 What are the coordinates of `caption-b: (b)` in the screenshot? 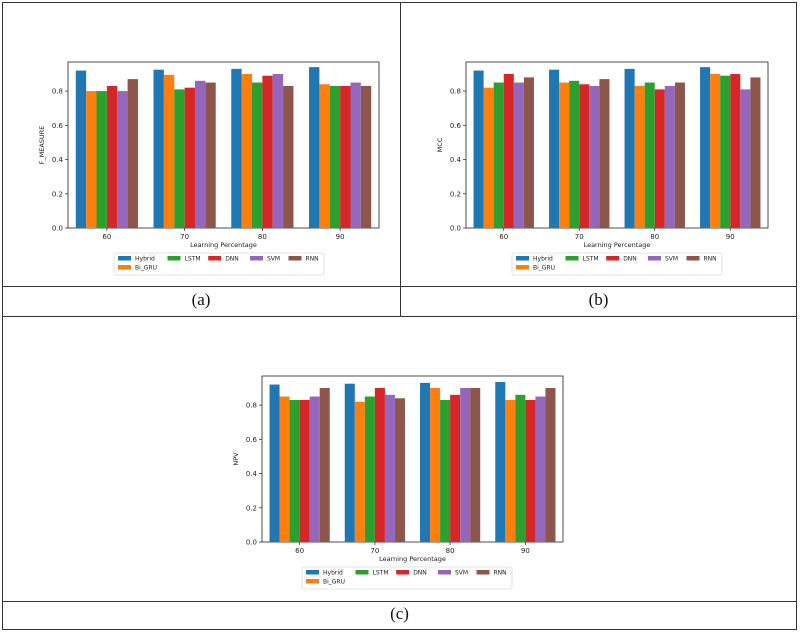 It's located at (598, 299).